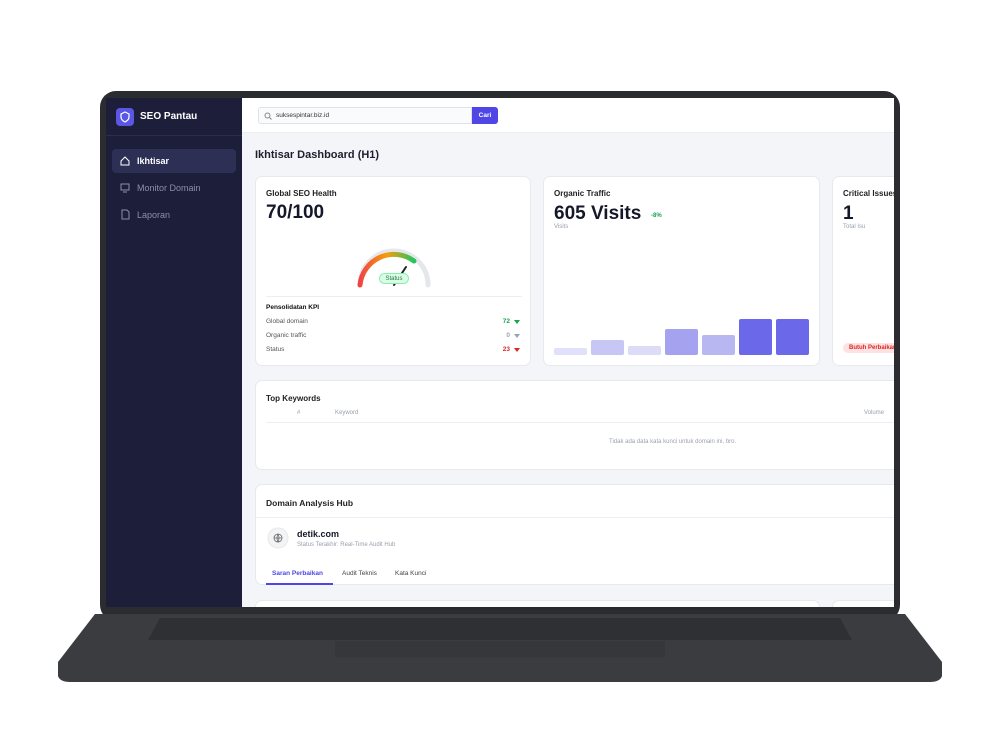 The width and height of the screenshot is (1000, 750). Describe the element at coordinates (310, 503) in the screenshot. I see `card-title: Domain Analysis Hub` at that location.